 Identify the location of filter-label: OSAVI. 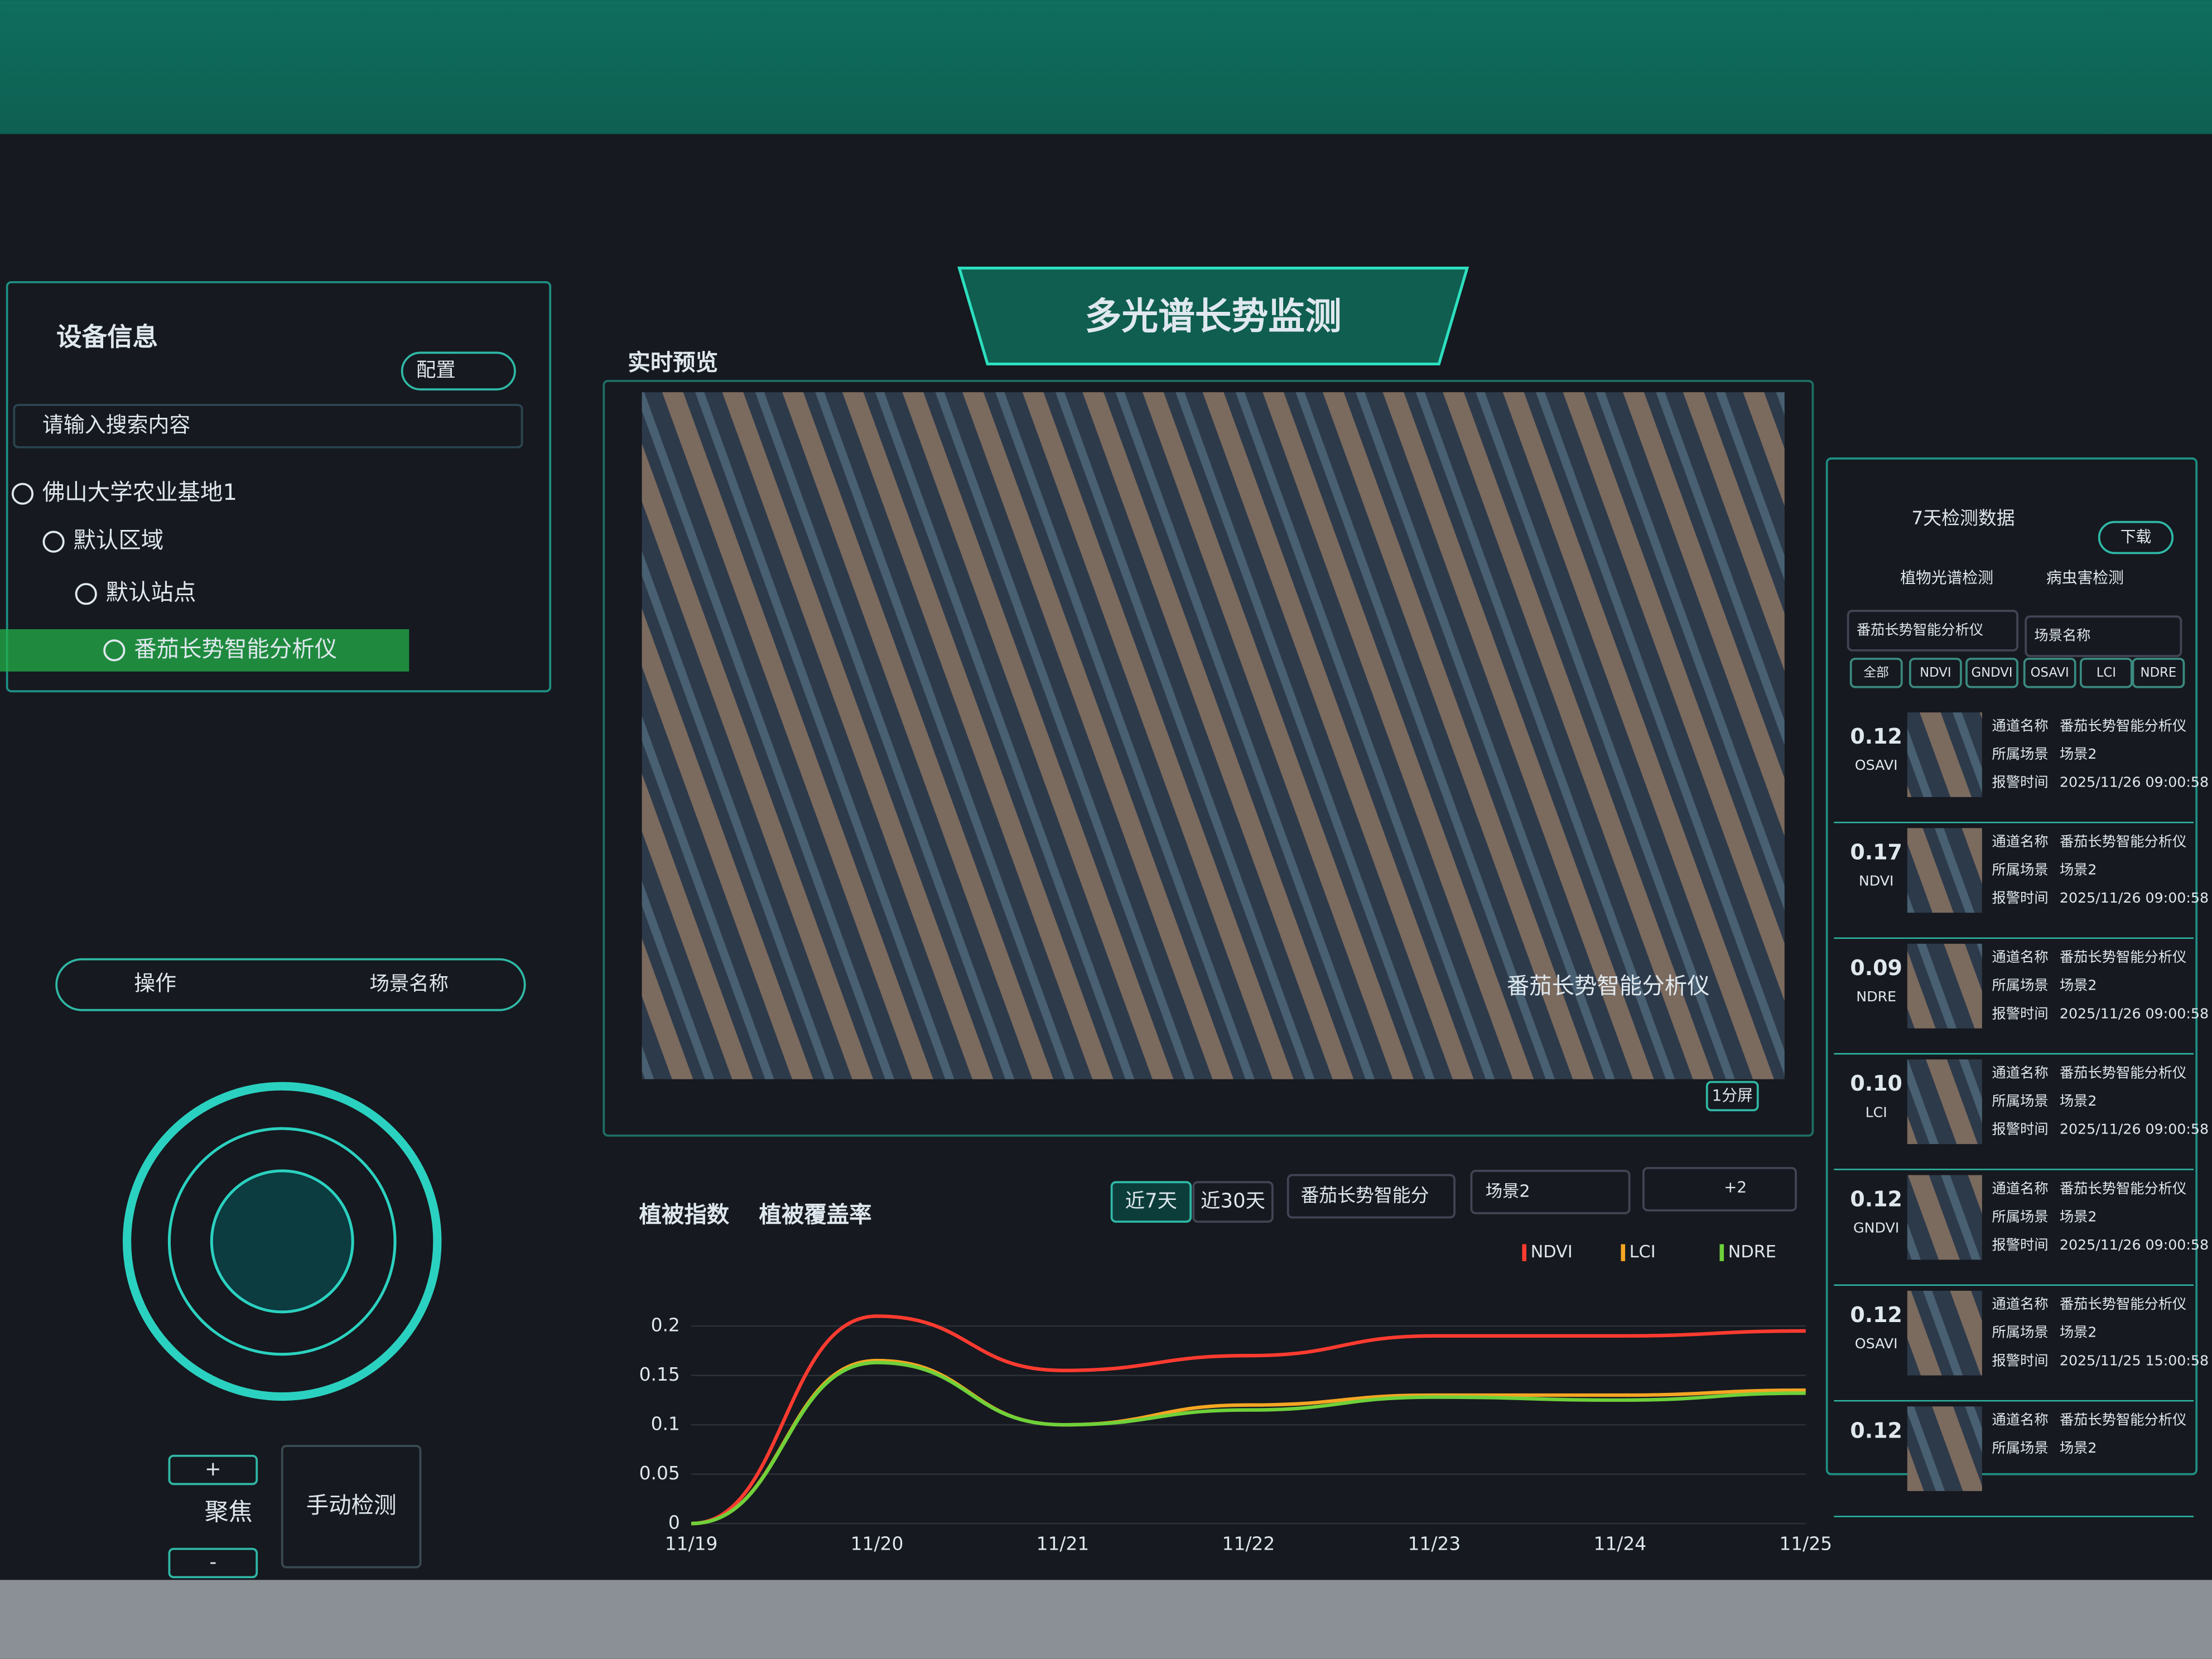
(2050, 673).